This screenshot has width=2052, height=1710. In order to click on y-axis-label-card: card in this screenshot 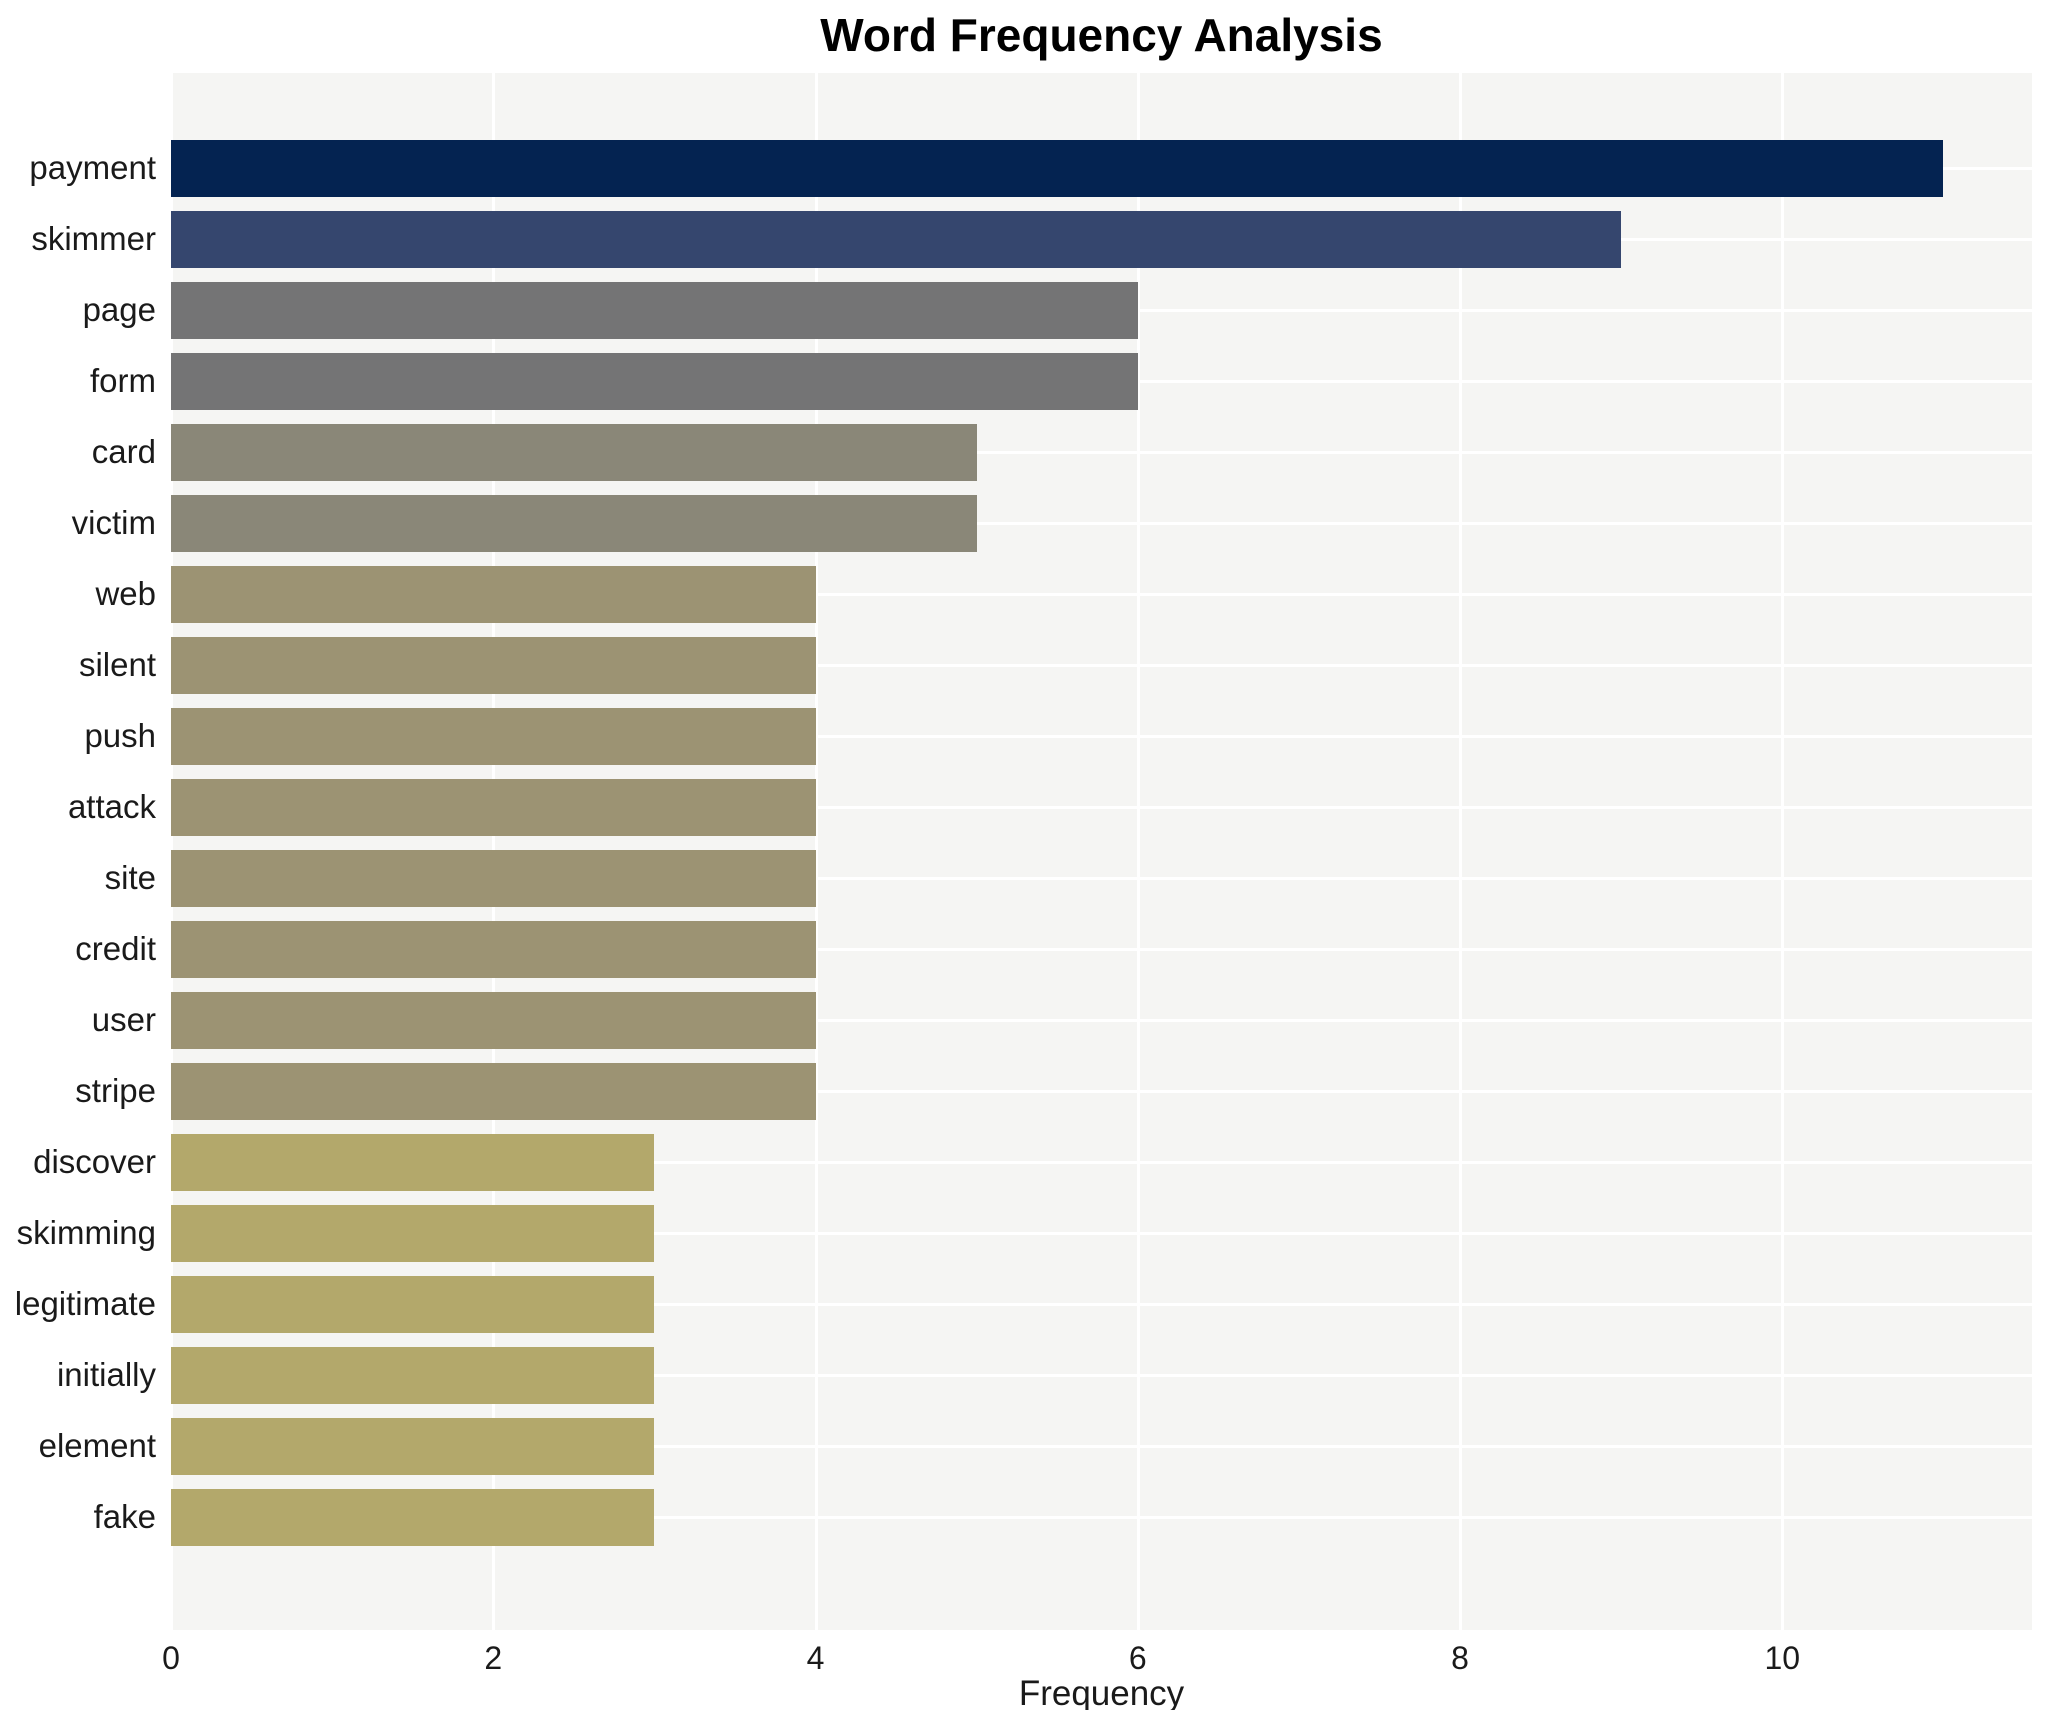, I will do `click(123, 451)`.